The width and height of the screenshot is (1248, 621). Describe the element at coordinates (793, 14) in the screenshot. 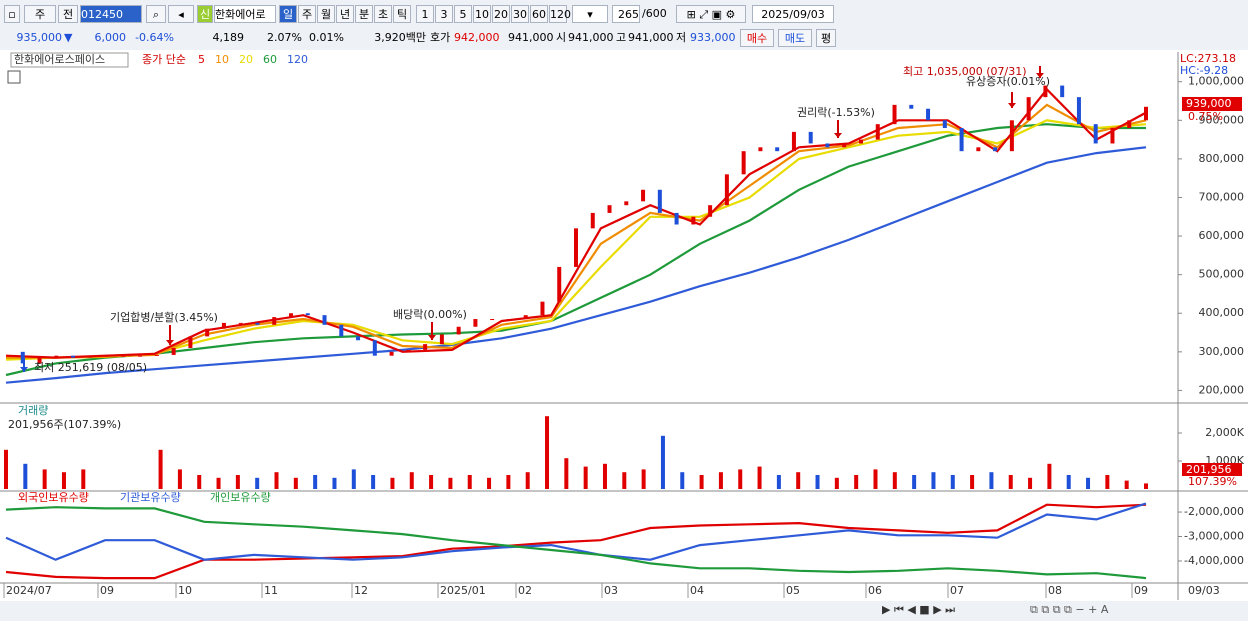

I see `date-input: 2025/09/03` at that location.